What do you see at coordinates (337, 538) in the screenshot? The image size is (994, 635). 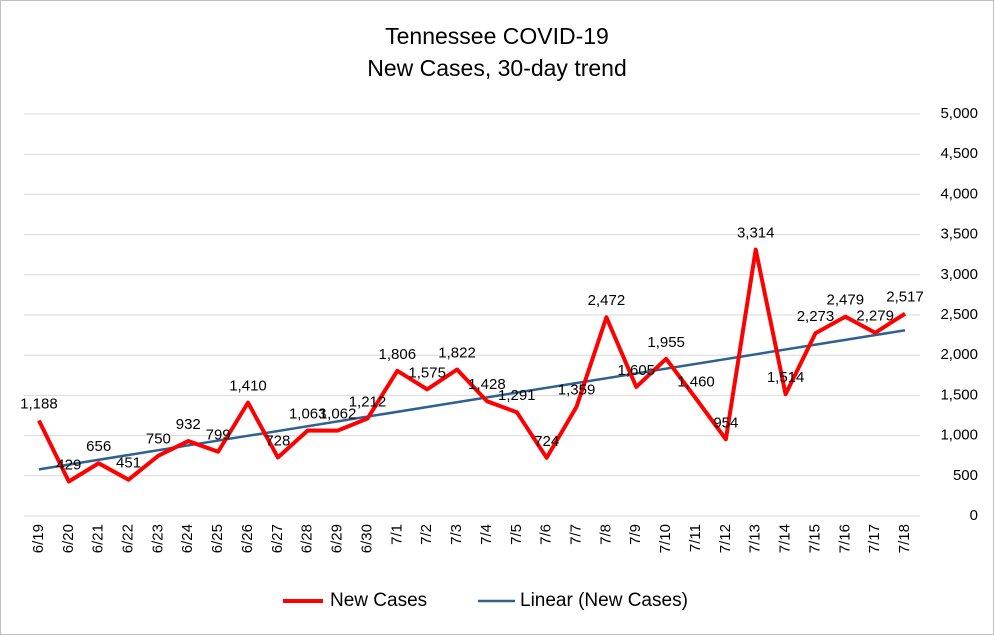 I see `x-tick-label: 6/29` at bounding box center [337, 538].